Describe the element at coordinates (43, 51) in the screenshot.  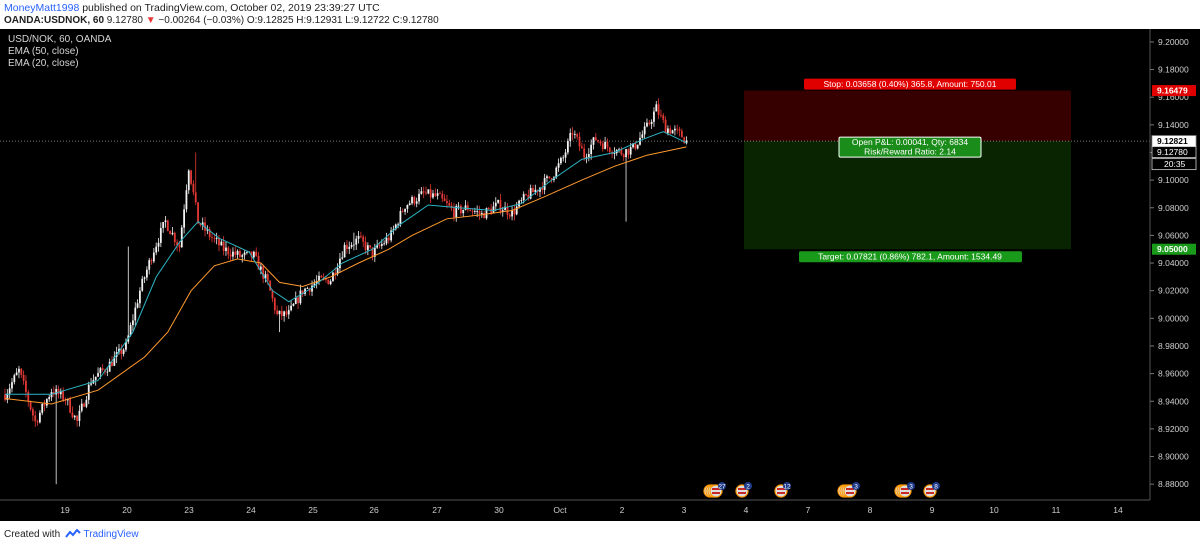
I see `legend-ema50: EMA (50, close)` at that location.